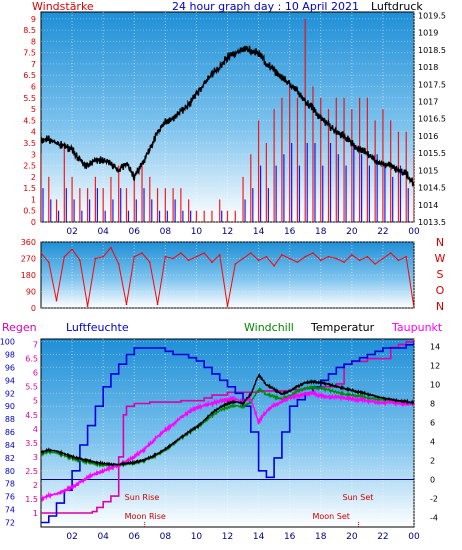  Describe the element at coordinates (10, 522) in the screenshot. I see `p3-humidity-tick-label: 72` at that location.